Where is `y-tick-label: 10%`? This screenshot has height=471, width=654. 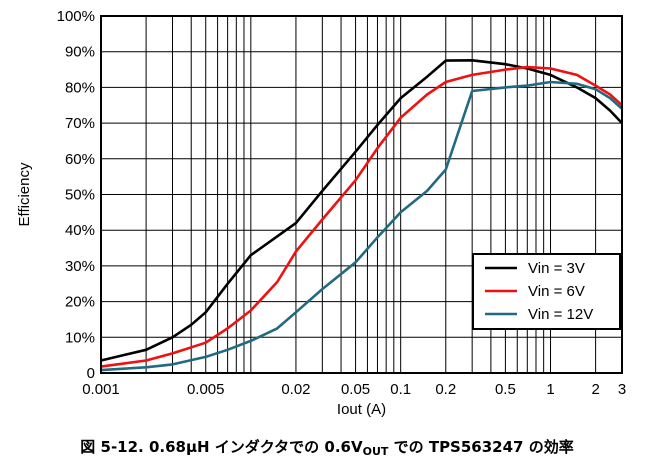
y-tick-label: 10% is located at coordinates (80, 337).